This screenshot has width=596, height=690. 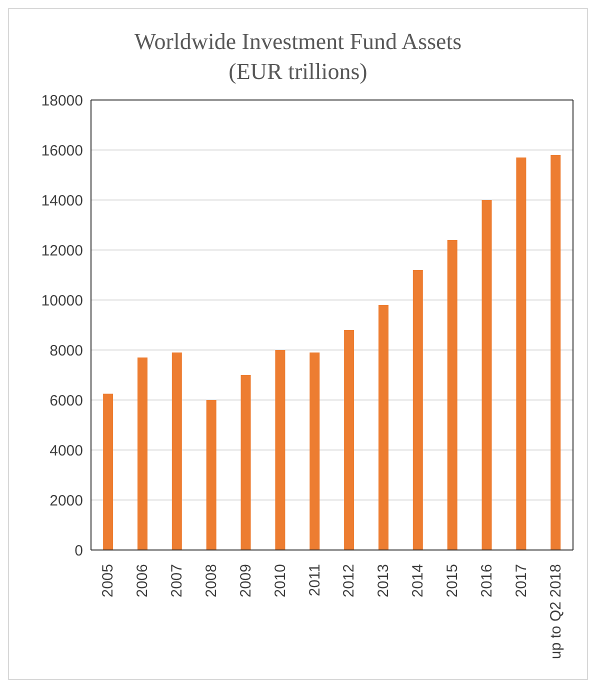 I want to click on x-tick-label: 2011, so click(x=315, y=580).